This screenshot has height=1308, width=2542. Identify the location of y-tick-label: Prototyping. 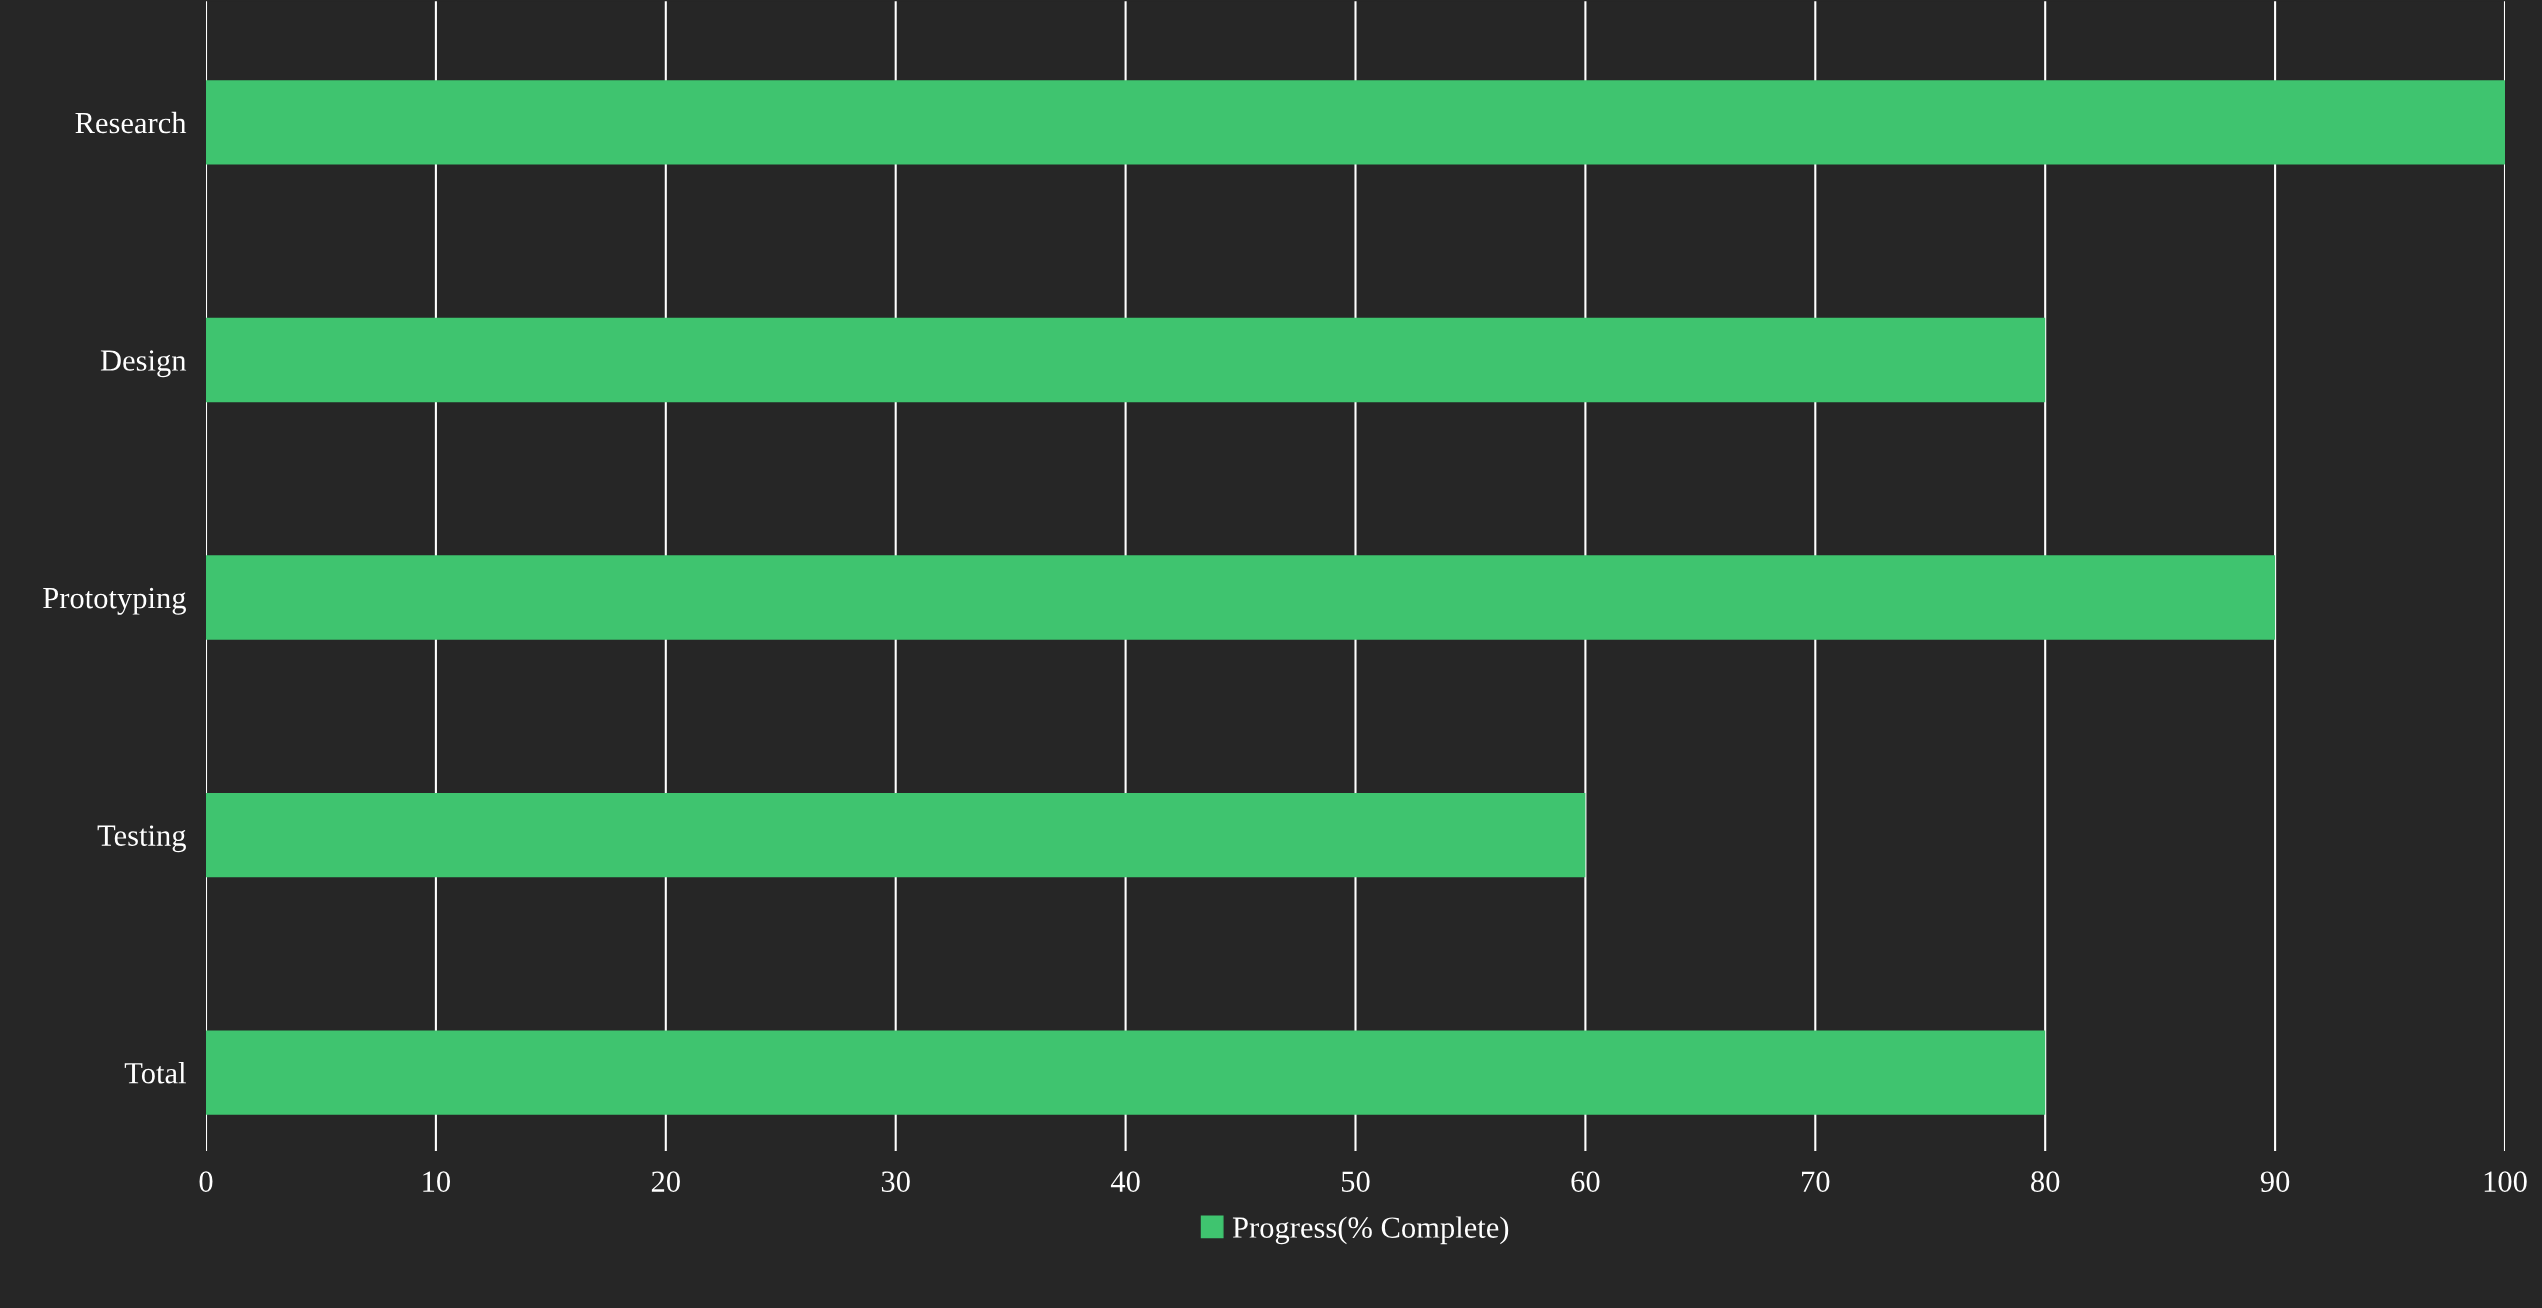
(114, 601).